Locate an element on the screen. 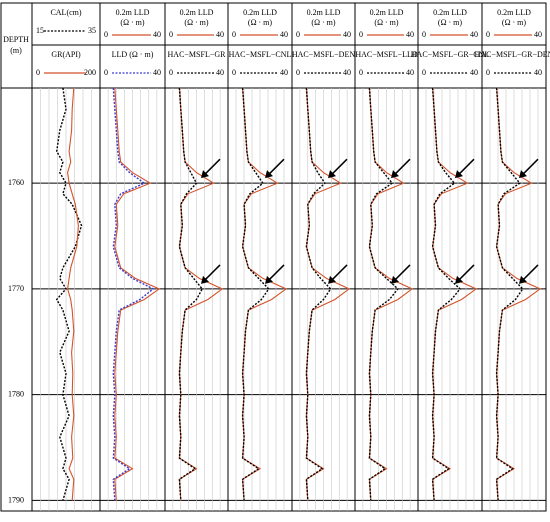 This screenshot has width=550, height=522. depth-label: DEPTH is located at coordinates (16, 39).